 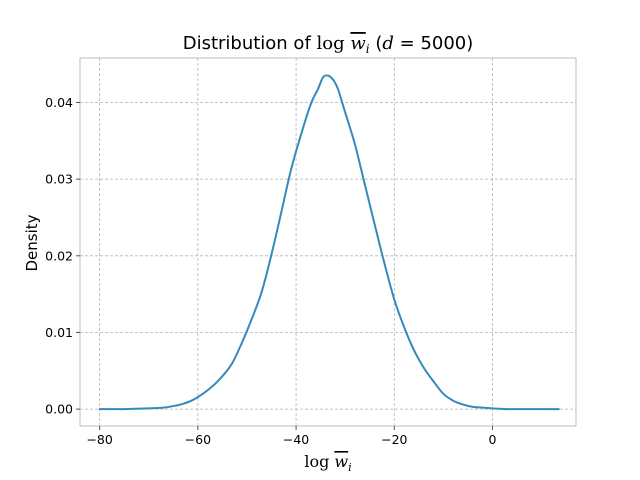 What do you see at coordinates (59, 179) in the screenshot?
I see `y-tick-label: 0.03` at bounding box center [59, 179].